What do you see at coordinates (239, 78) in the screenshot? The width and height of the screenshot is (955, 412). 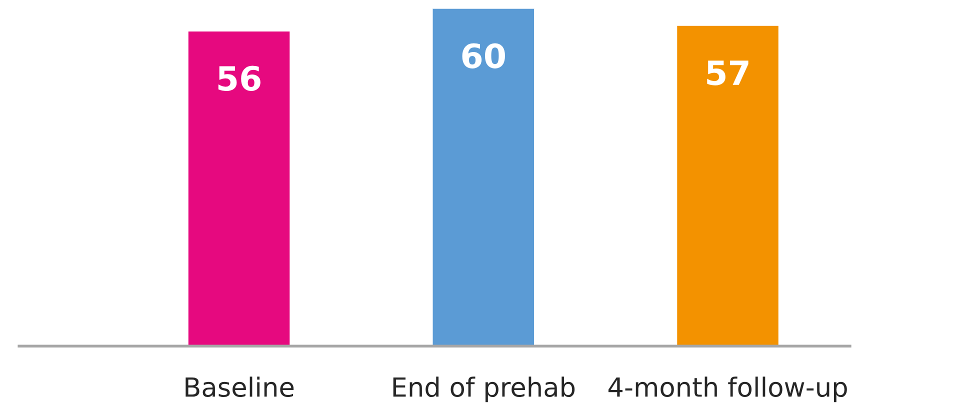 I see `data-label: 56` at bounding box center [239, 78].